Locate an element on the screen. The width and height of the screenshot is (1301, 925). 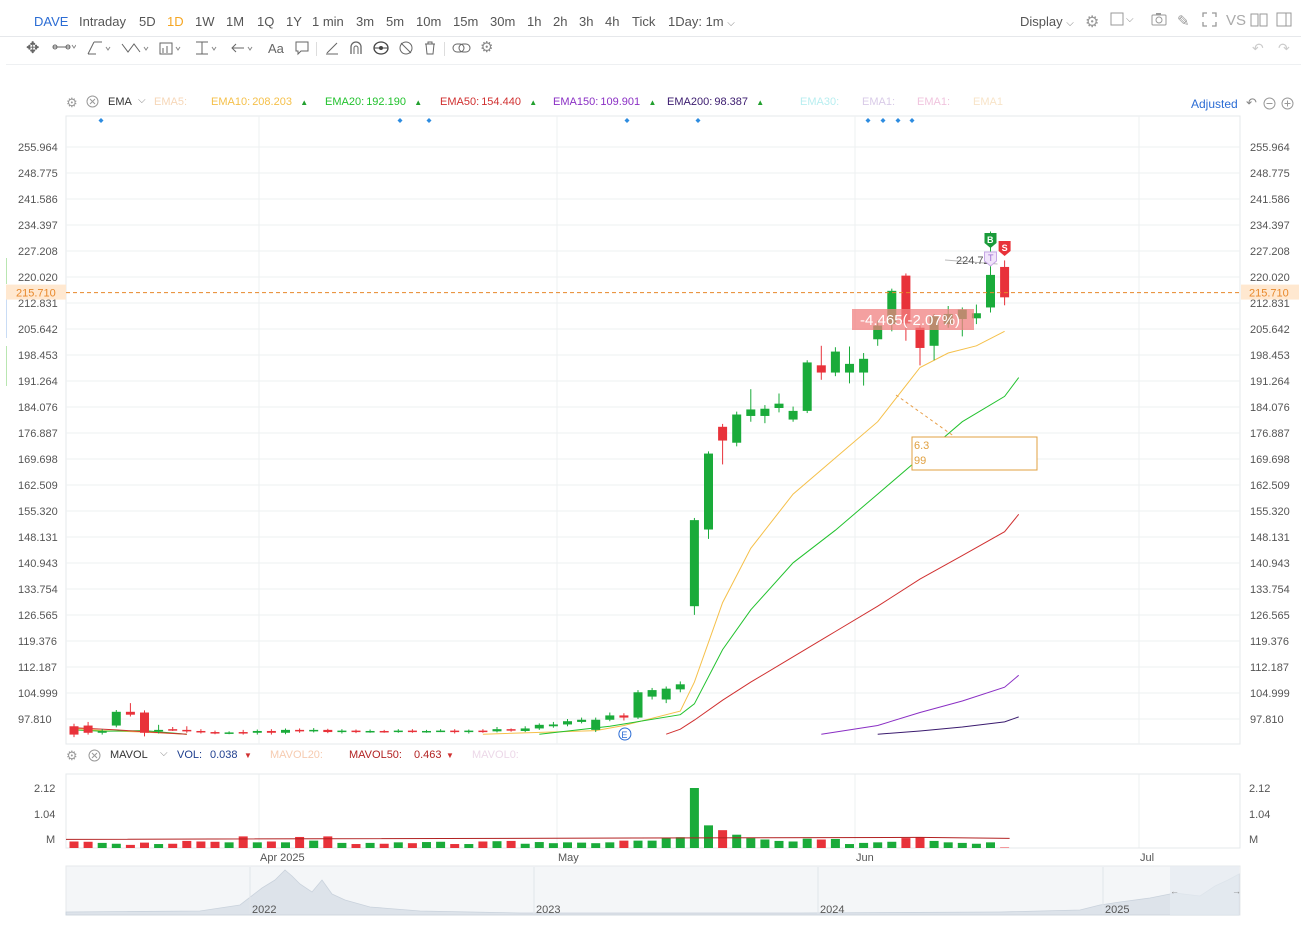
tab-1d: 1D is located at coordinates (175, 21).